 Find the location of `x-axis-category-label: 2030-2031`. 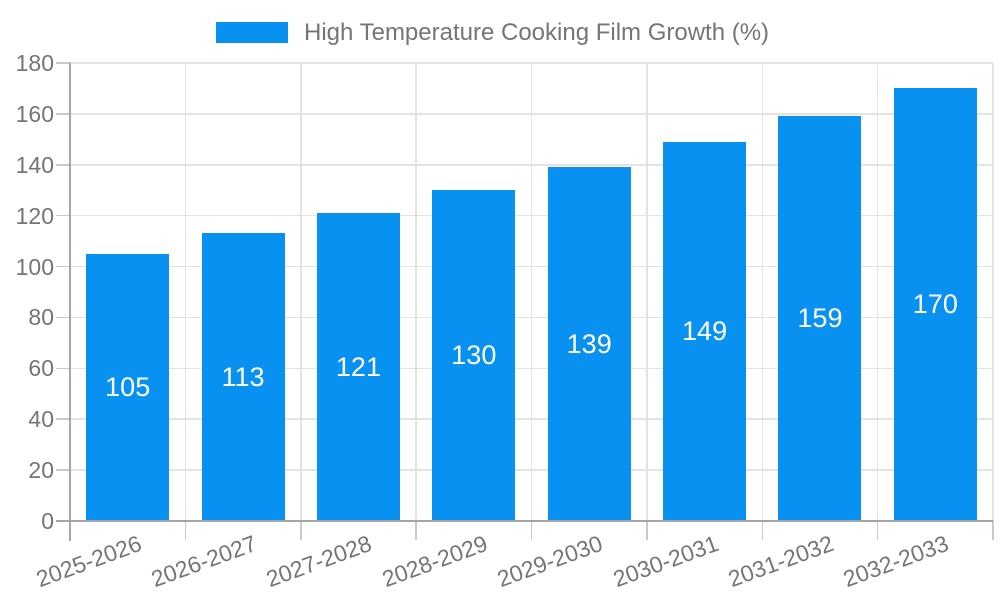

x-axis-category-label: 2030-2031 is located at coordinates (665, 561).